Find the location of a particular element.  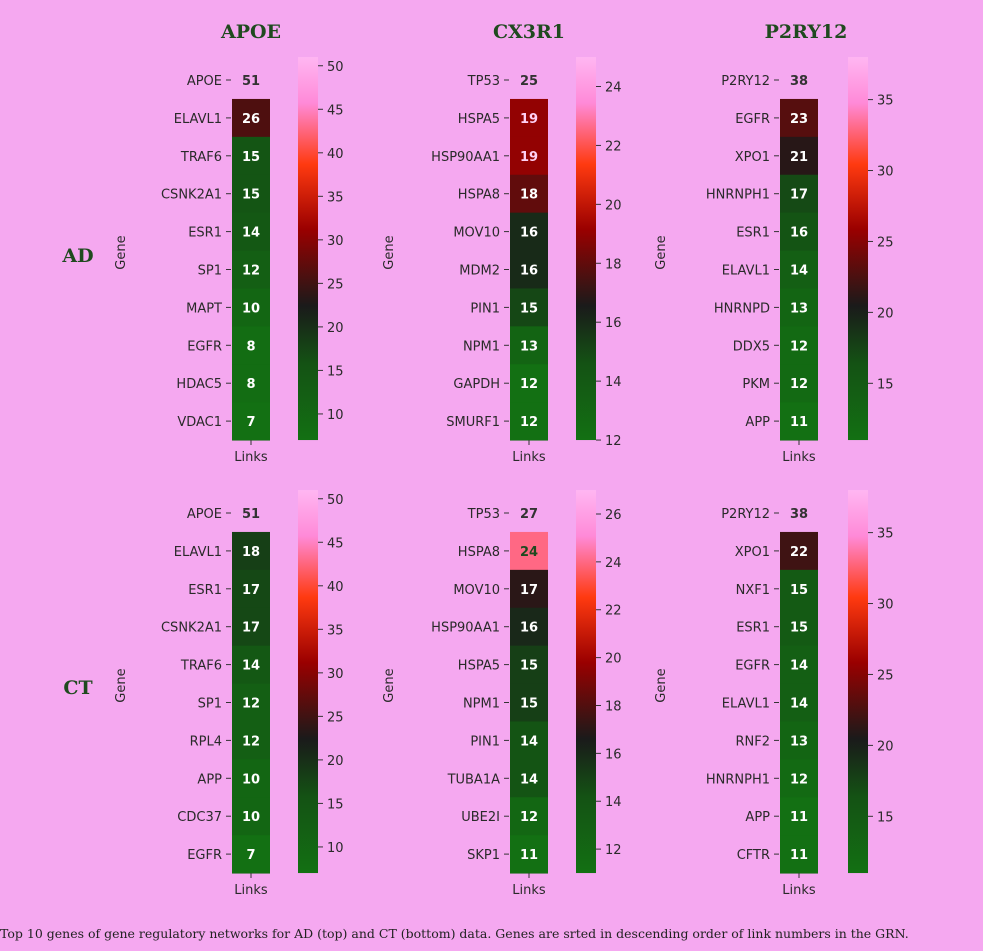

cell-value-label: 8 is located at coordinates (250, 384).